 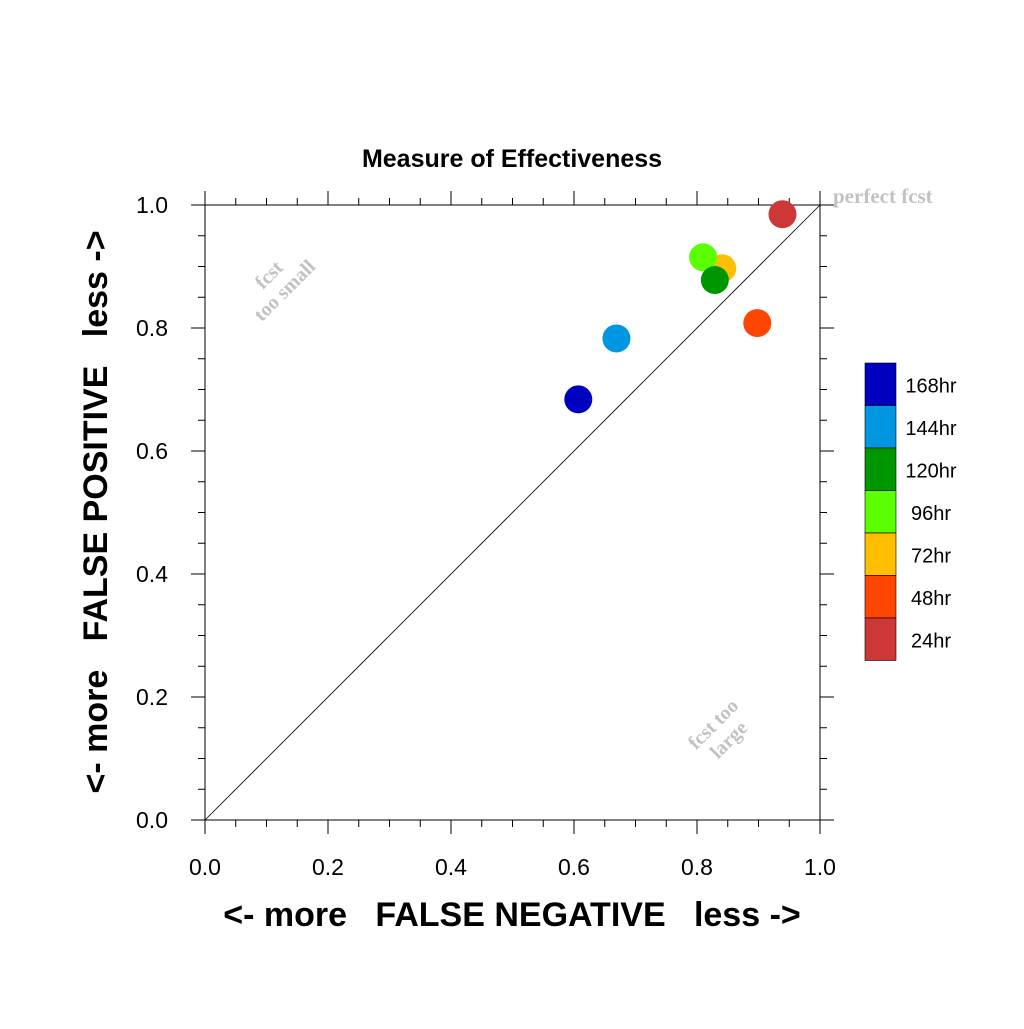 What do you see at coordinates (880, 512) in the screenshot?
I see `legend-swatch-96hr` at bounding box center [880, 512].